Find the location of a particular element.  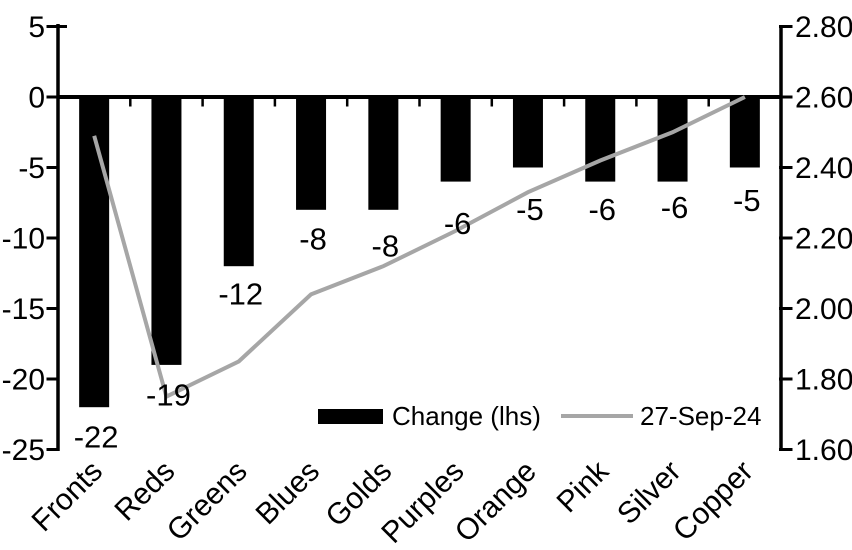

left-axis-label: 5 is located at coordinates (36, 27).